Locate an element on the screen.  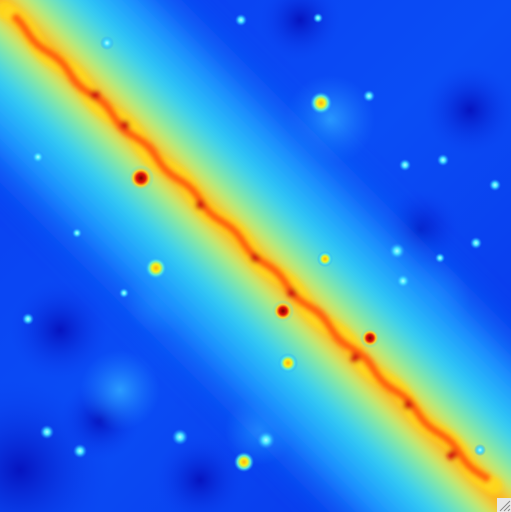
ridge-core is located at coordinates (485, 477).